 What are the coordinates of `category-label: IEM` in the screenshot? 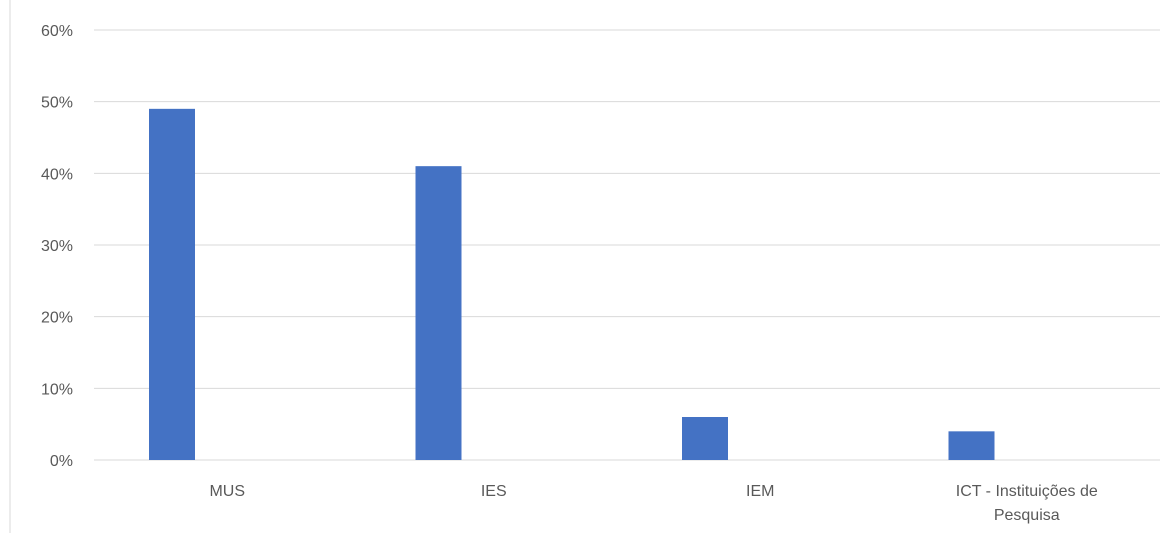 It's located at (760, 491).